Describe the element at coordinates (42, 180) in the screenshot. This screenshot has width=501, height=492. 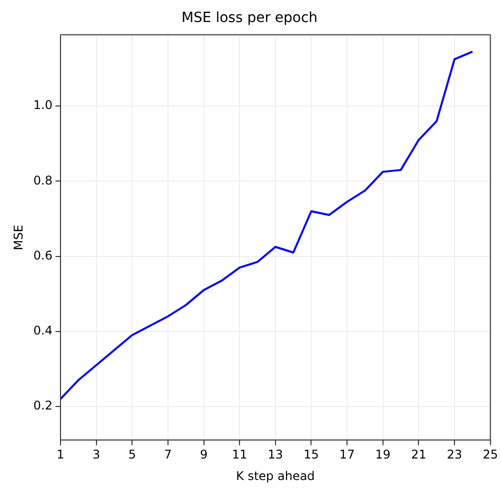
I see `y-tick-label: 0.8` at that location.